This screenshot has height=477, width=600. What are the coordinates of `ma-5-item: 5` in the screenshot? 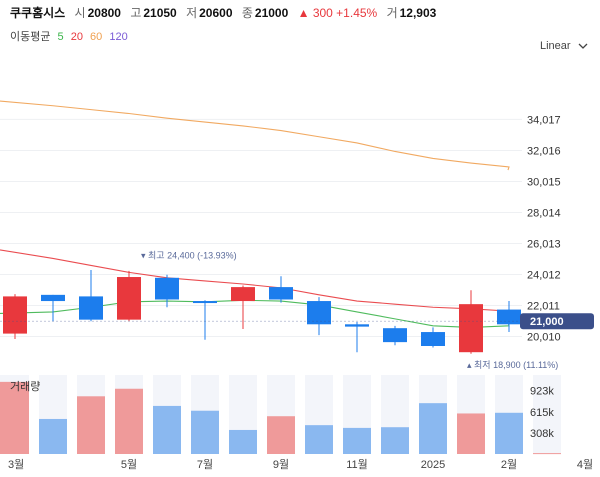 It's located at (60, 37).